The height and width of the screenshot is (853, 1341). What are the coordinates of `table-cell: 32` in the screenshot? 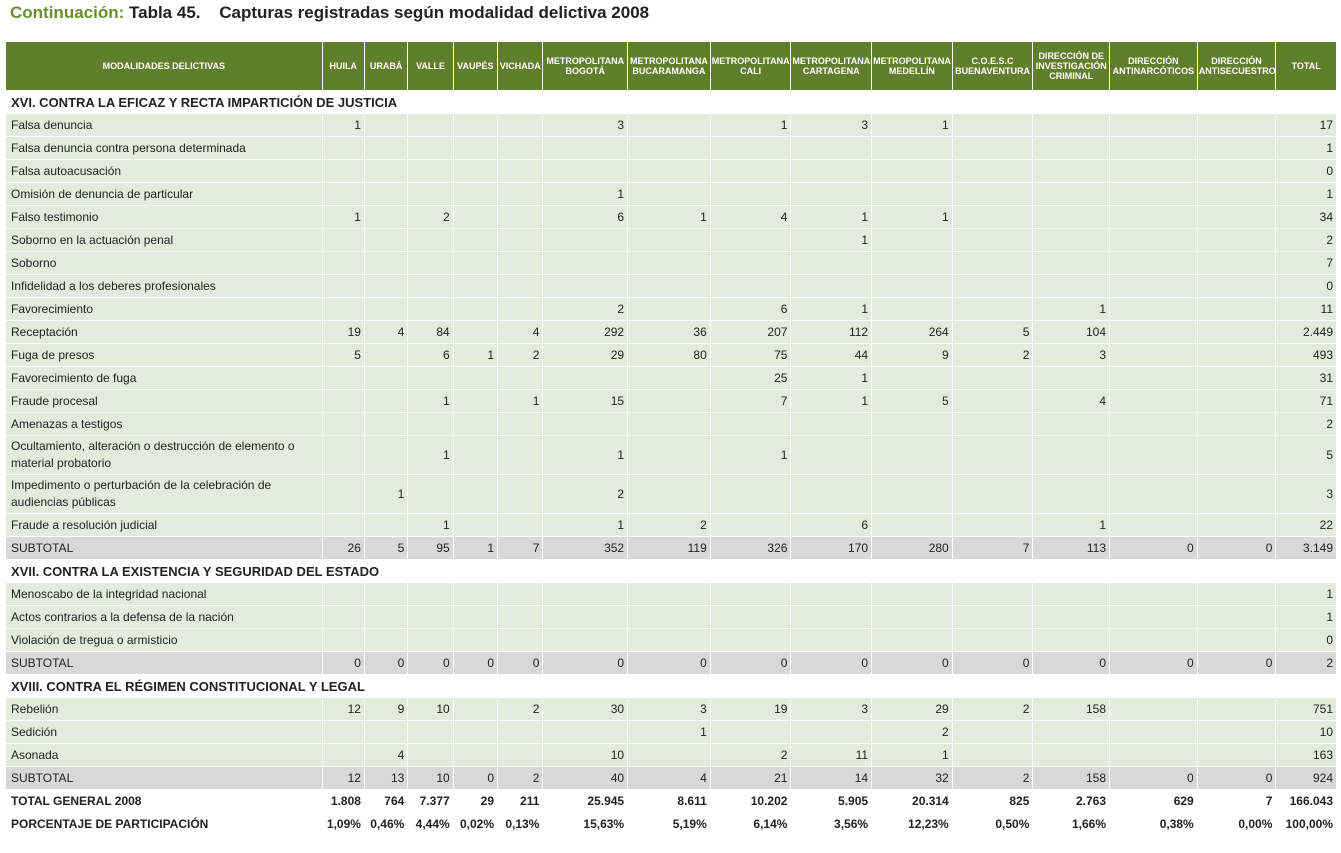 It's located at (912, 778).